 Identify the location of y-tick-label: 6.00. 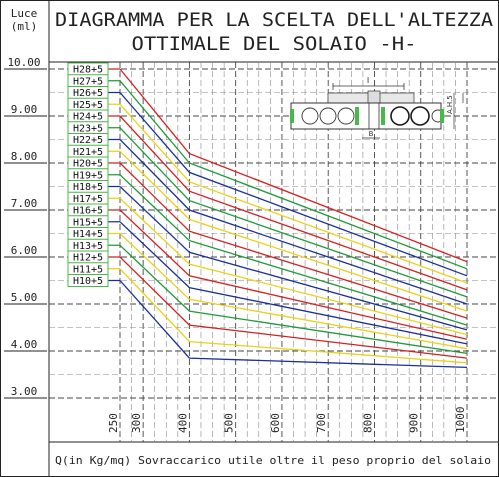
(24, 250).